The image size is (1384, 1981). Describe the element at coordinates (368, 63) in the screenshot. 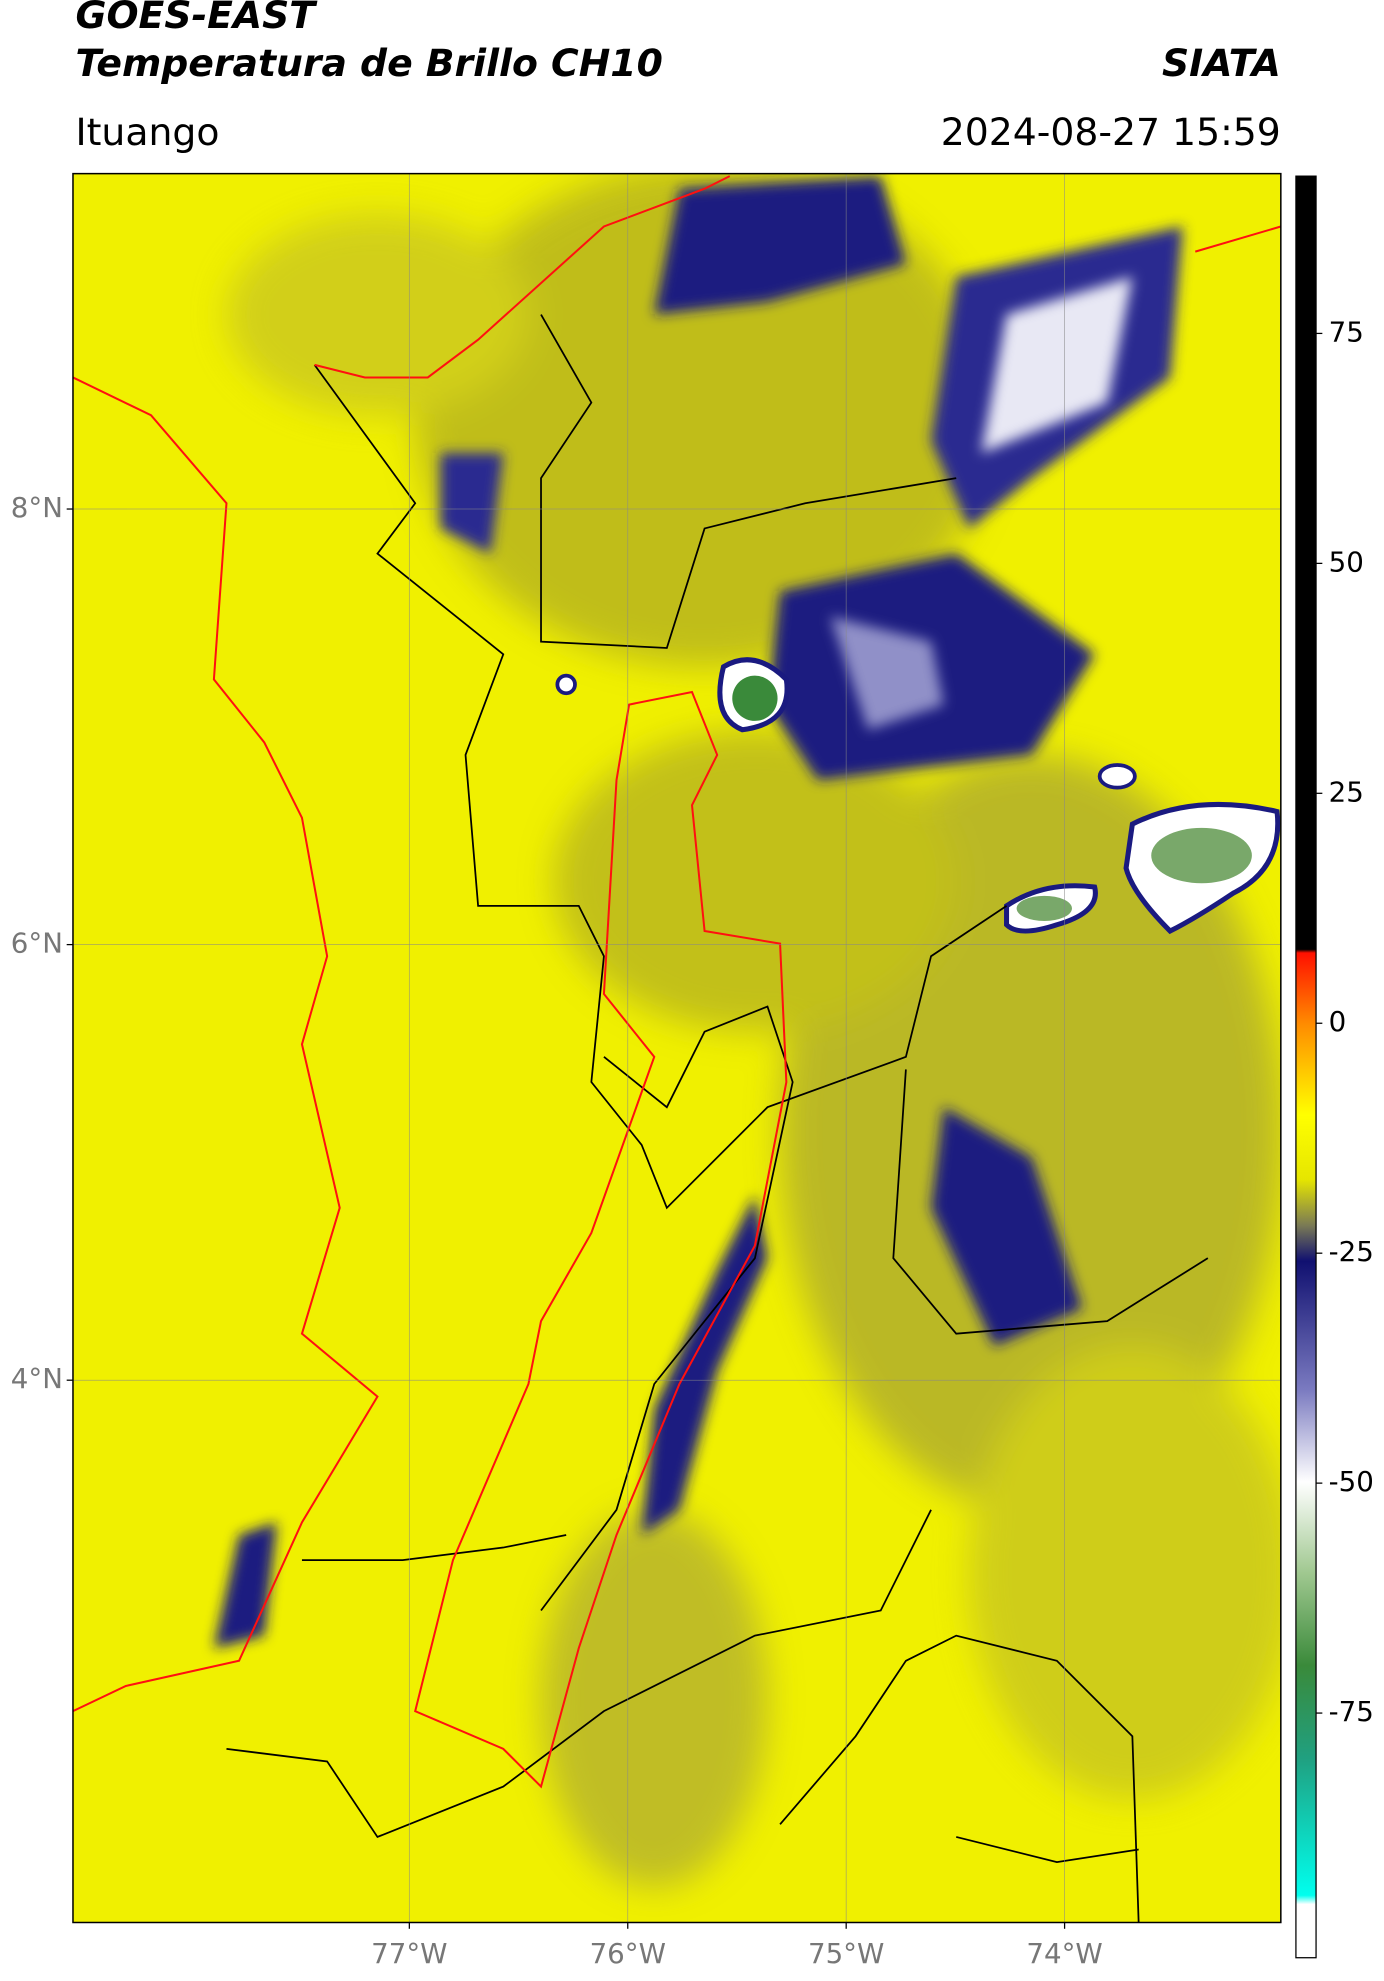

I see `subtitle: Temperatura de Brillo CH10` at that location.